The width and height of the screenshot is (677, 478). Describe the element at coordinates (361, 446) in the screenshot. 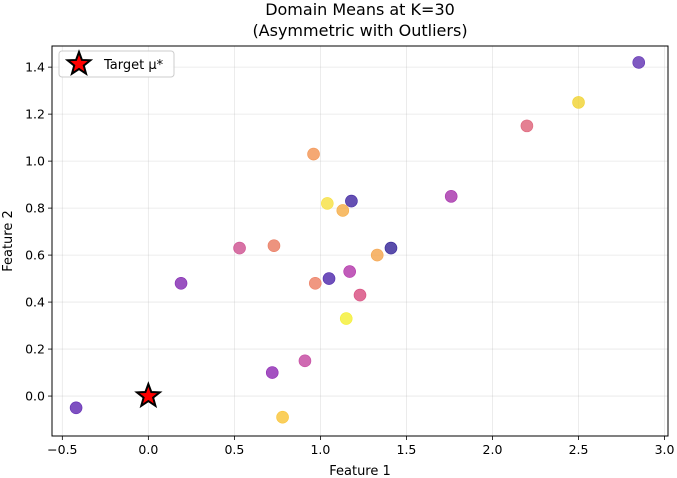

I see `x-axis-ticks: −0.5 0.0 0.5 1.0 1.5 2.0 2.5 3.0` at that location.